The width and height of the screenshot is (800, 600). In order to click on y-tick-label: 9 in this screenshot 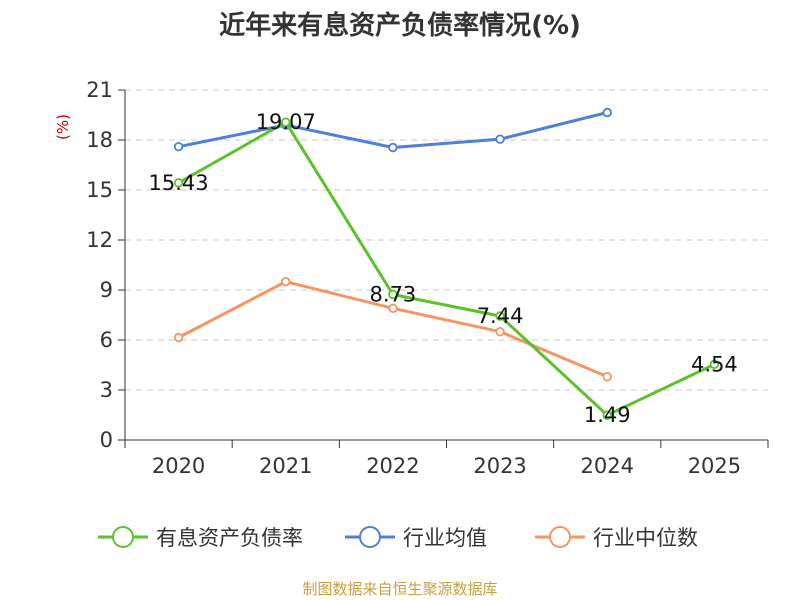, I will do `click(106, 290)`.